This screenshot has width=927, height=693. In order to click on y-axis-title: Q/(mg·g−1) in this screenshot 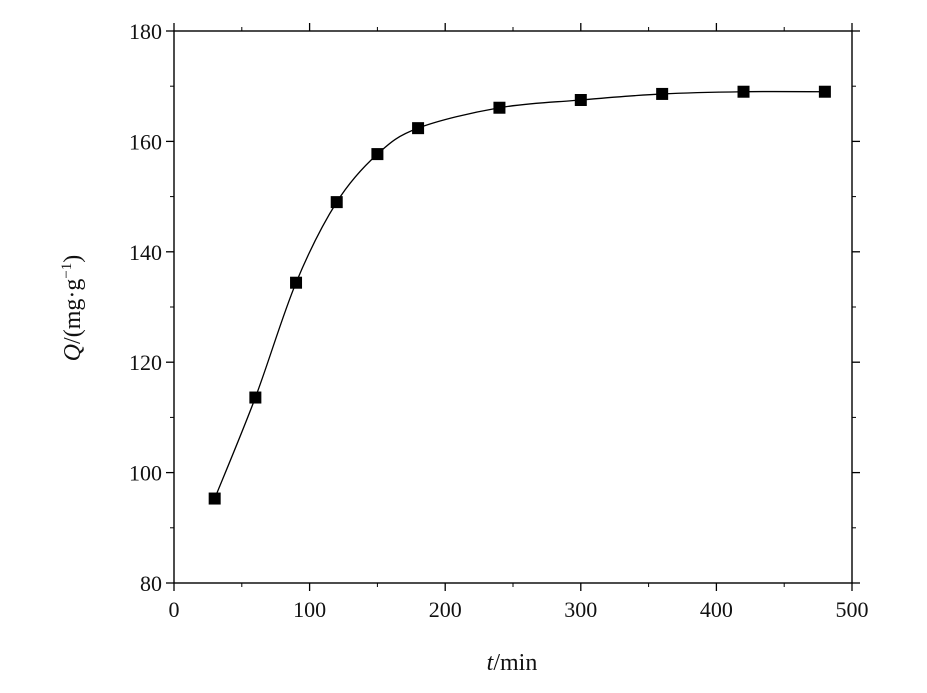, I will do `click(72, 308)`.